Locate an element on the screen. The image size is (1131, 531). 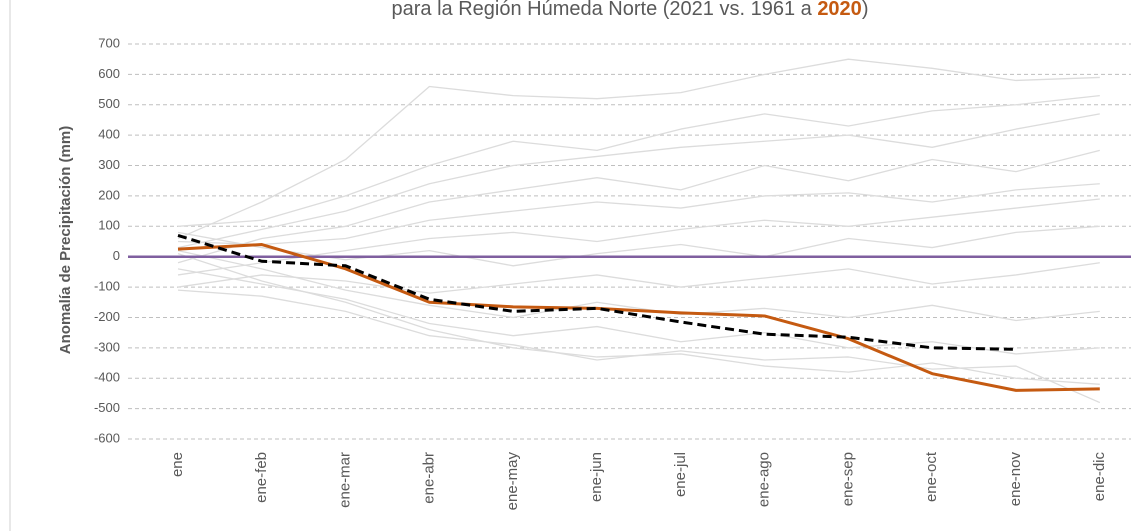
x-tick-label: ene-abr is located at coordinates (428, 478).